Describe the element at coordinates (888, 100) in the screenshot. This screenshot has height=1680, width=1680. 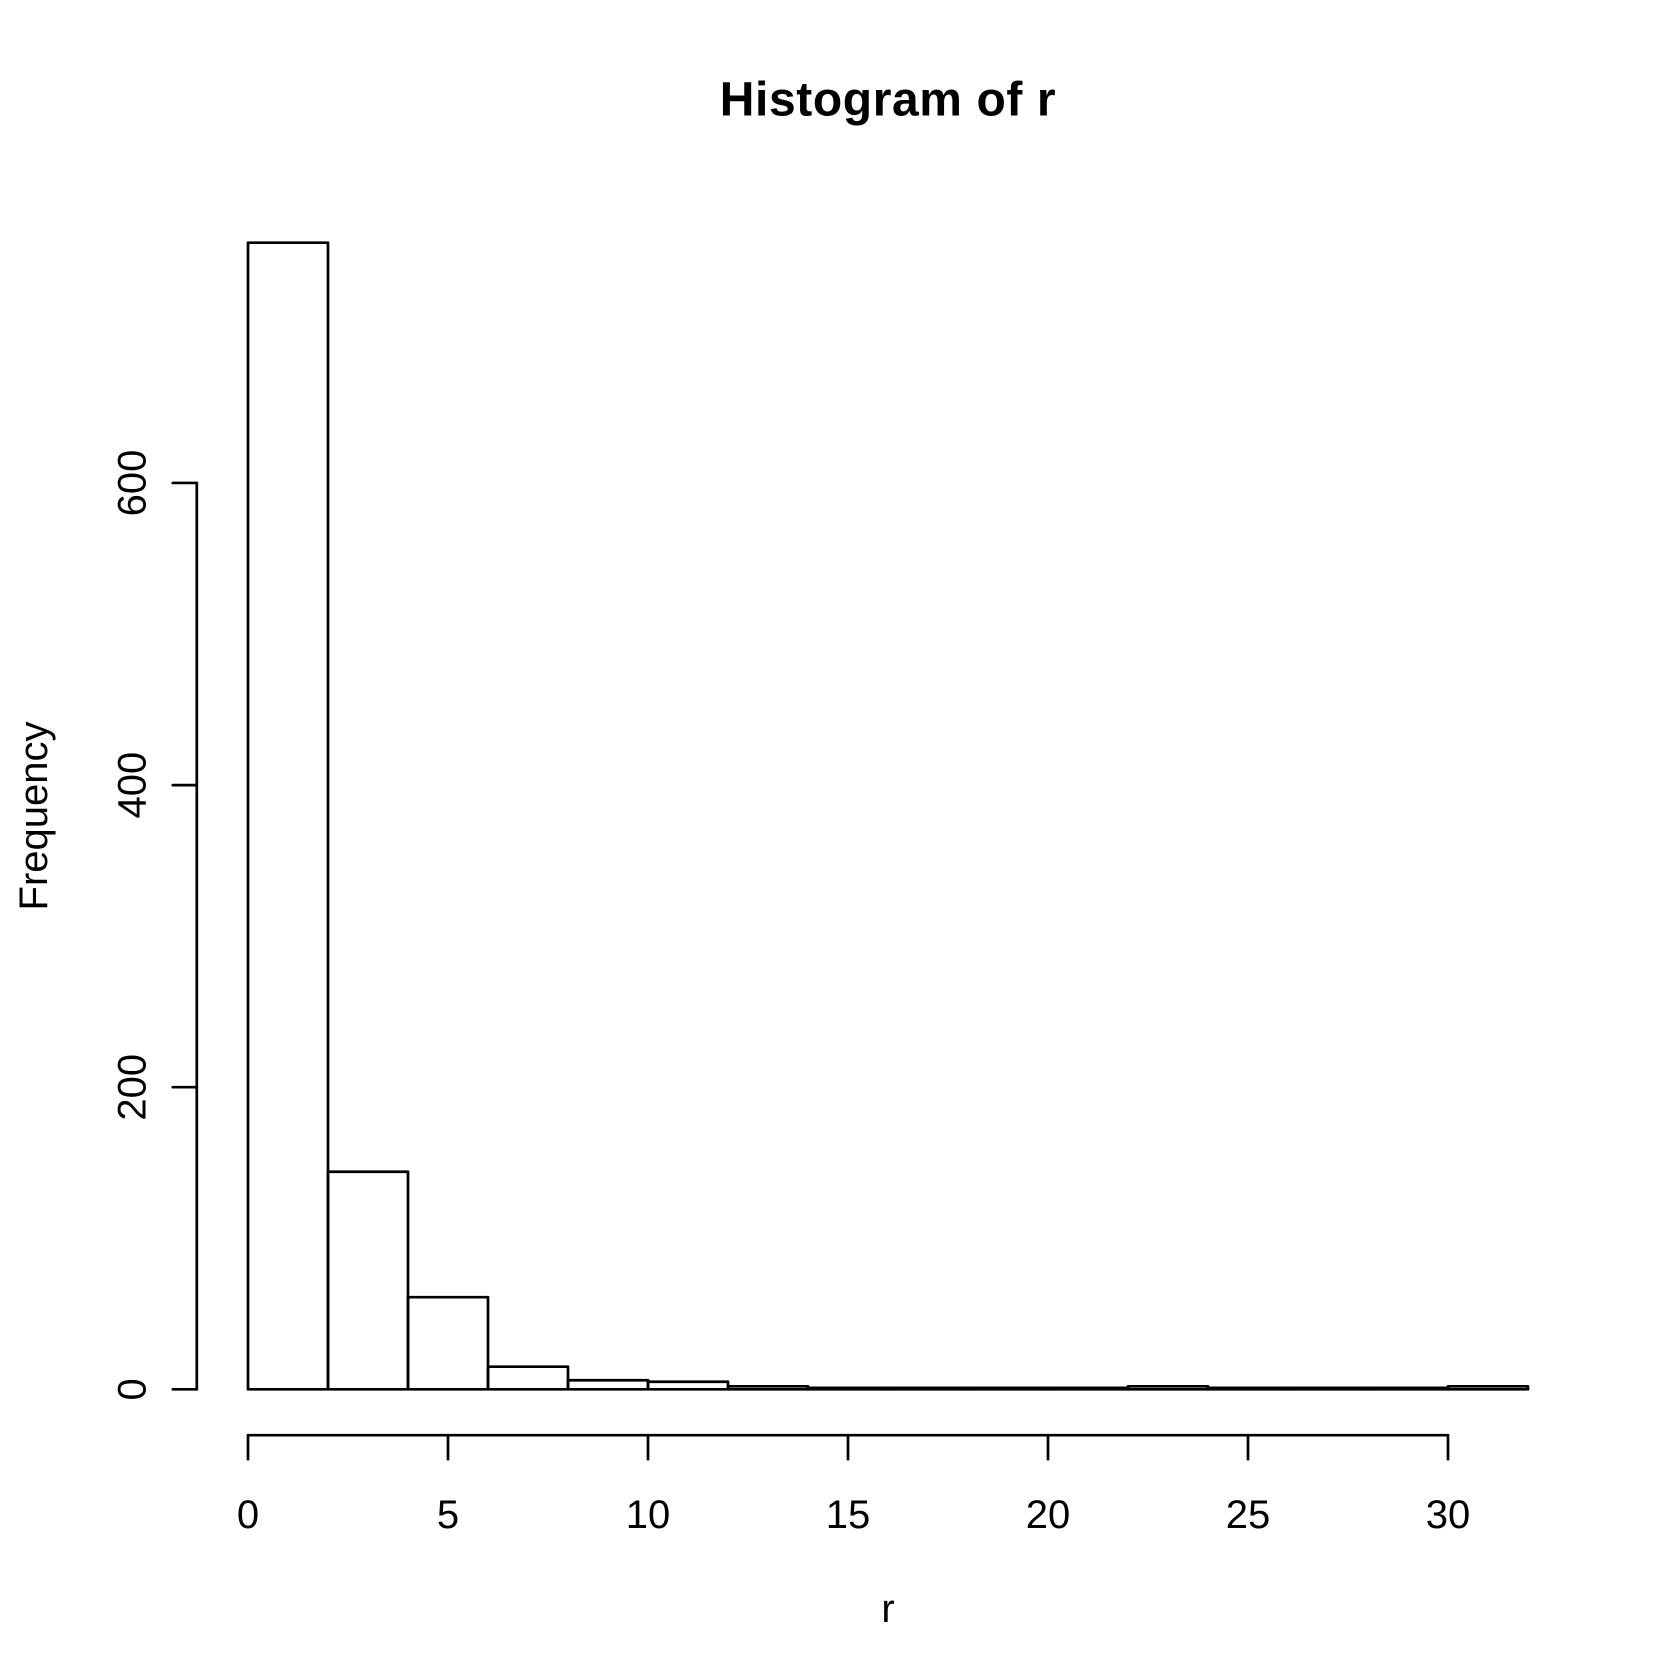
I see `svg-text: Histogram of r` at that location.